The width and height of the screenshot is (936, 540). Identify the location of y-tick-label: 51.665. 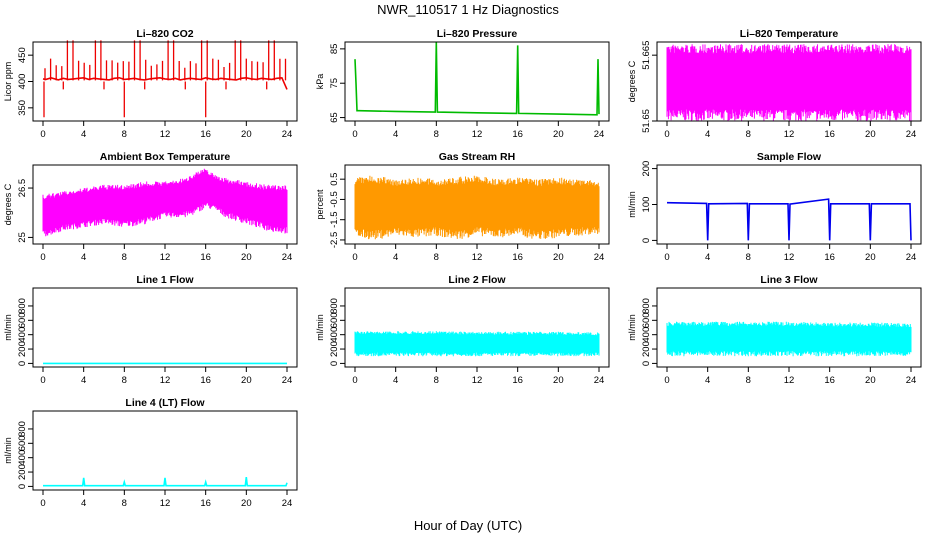
(646, 55).